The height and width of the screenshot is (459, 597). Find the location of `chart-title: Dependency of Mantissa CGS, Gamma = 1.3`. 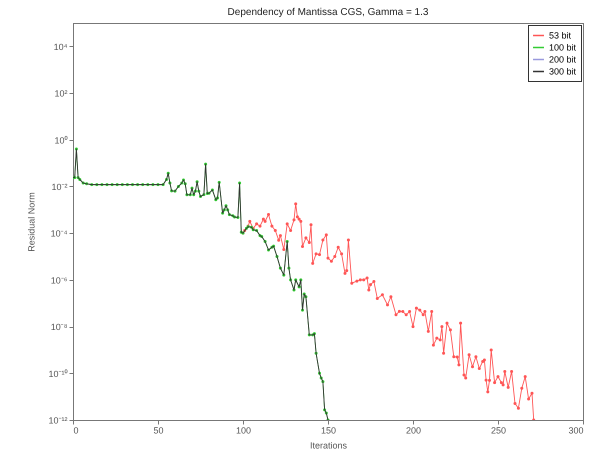

chart-title: Dependency of Mantissa CGS, Gamma = 1.3 is located at coordinates (328, 12).